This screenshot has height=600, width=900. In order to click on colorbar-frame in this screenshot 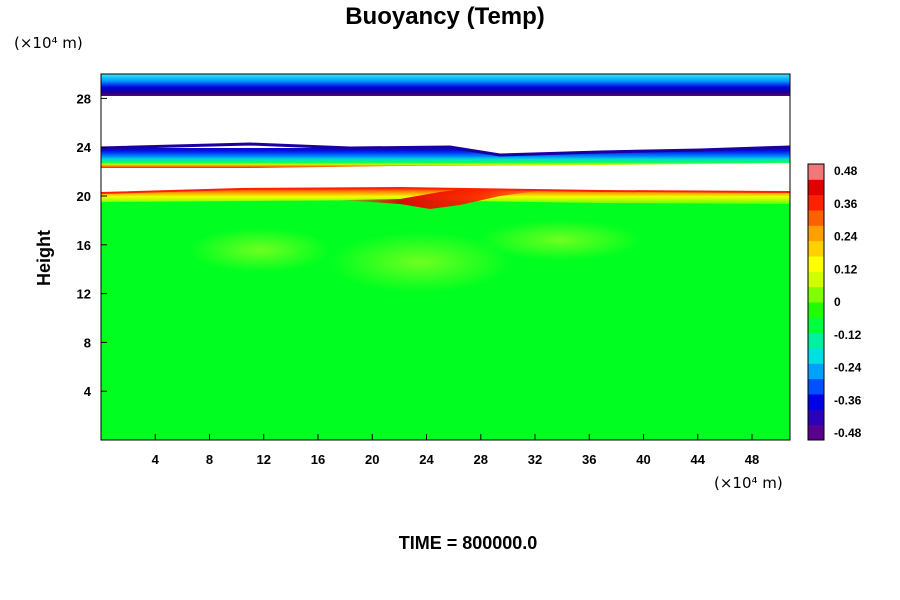, I will do `click(816, 302)`.